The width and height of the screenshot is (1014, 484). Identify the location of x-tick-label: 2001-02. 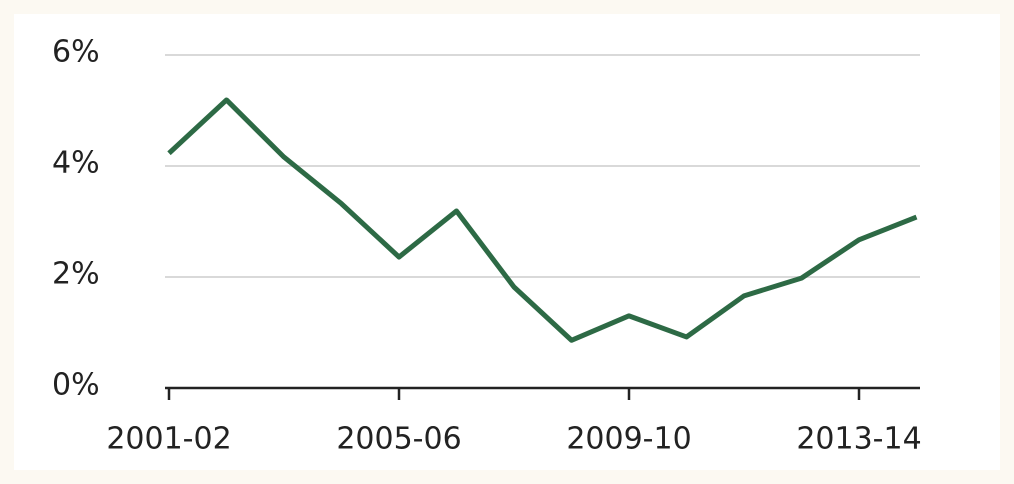
(168, 439).